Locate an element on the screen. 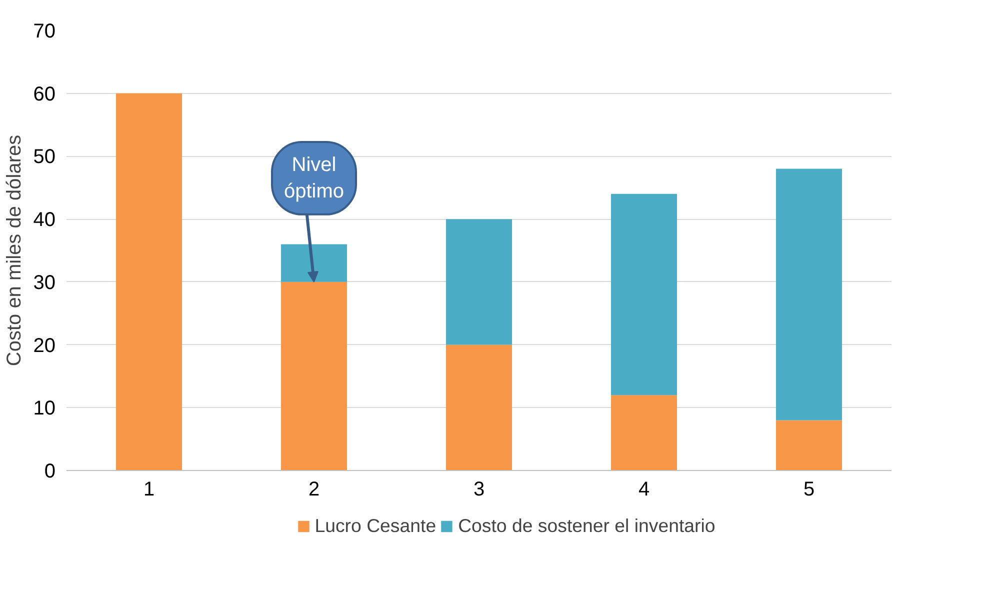 The image size is (982, 597). legend-label: Costo de sostener el inventario is located at coordinates (587, 525).